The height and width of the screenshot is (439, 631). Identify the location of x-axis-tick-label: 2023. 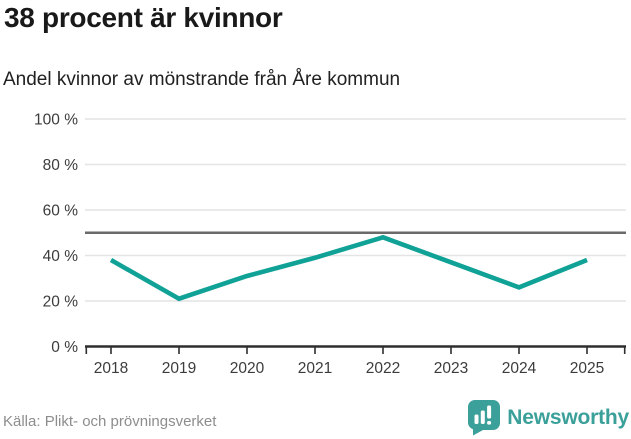
(451, 368).